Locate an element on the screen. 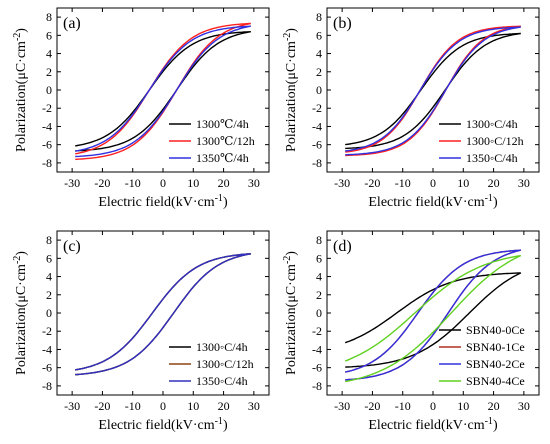 The height and width of the screenshot is (444, 550). panel-label: (b) is located at coordinates (342, 23).